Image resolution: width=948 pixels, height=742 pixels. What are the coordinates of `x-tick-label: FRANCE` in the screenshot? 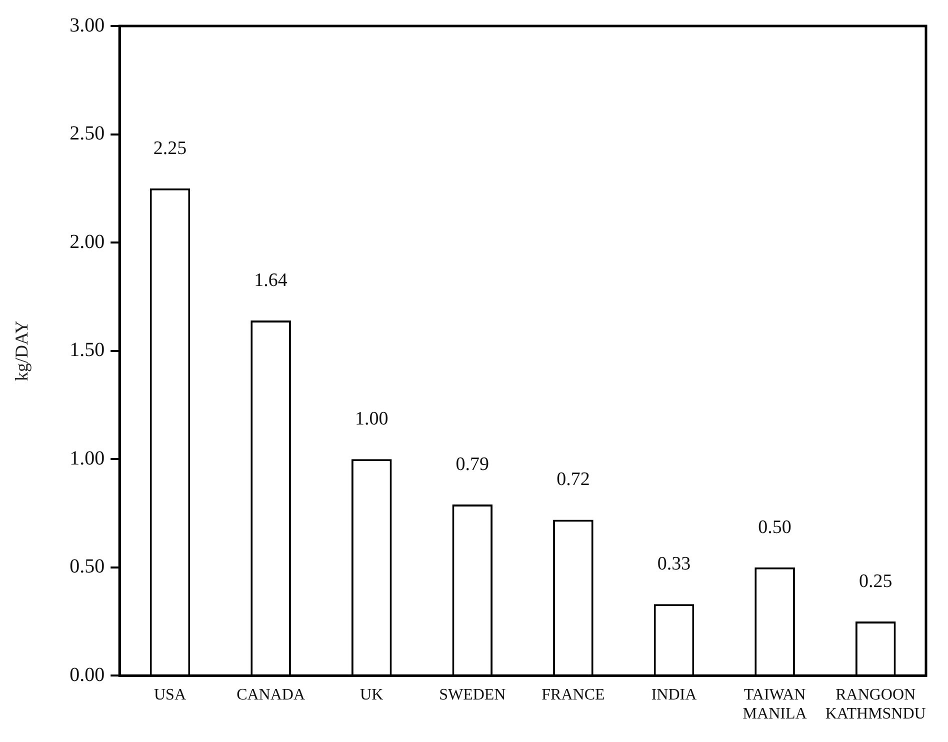 It's located at (573, 695).